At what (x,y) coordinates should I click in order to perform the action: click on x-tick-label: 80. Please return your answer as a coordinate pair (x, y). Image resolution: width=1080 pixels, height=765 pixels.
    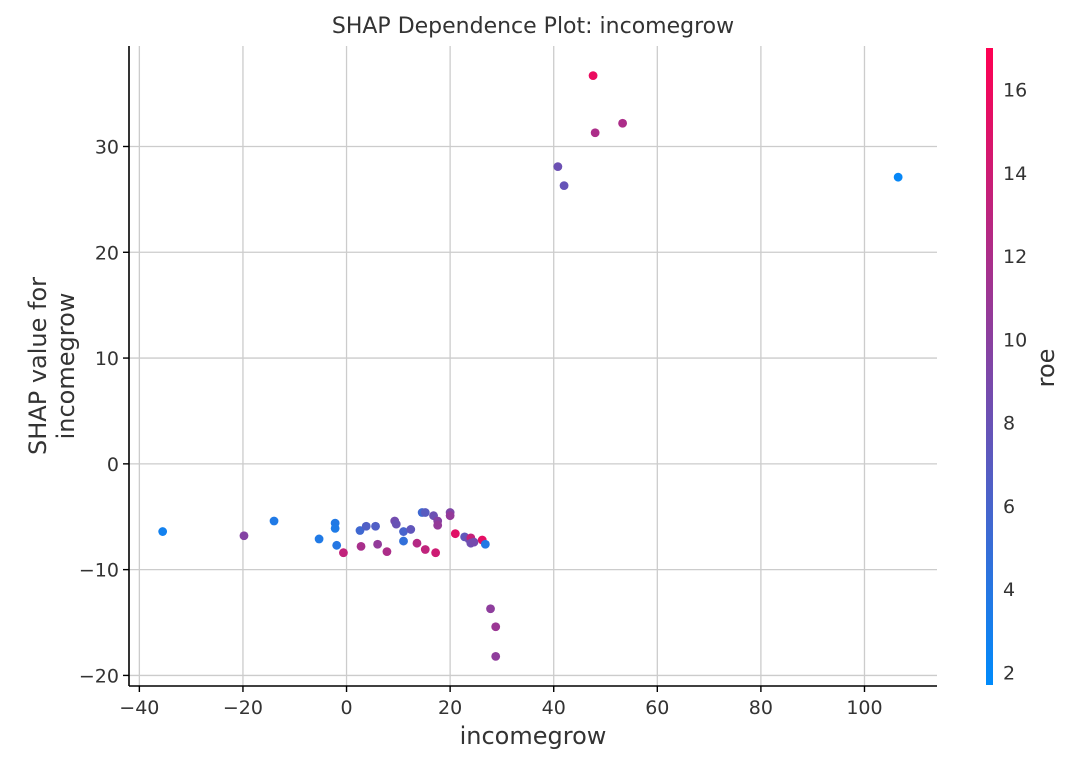
    Looking at the image, I should click on (761, 708).